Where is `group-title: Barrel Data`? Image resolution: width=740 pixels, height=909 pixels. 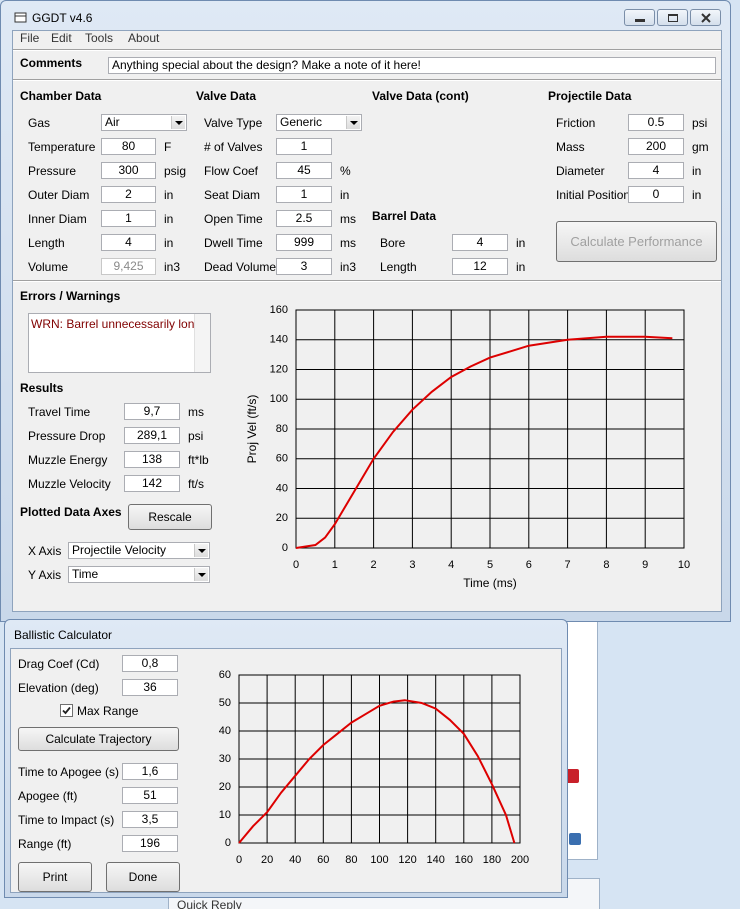 group-title: Barrel Data is located at coordinates (404, 216).